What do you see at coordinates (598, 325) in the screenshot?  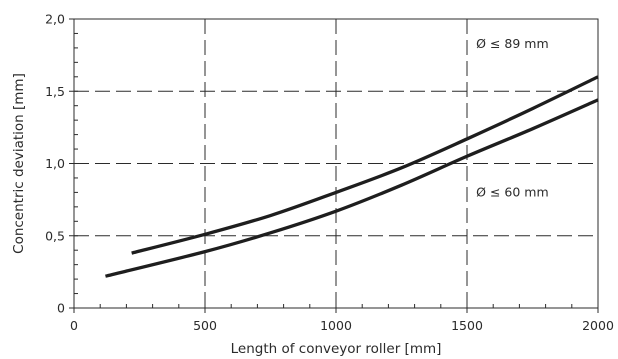 I see `x-tick-label: 2000` at bounding box center [598, 325].